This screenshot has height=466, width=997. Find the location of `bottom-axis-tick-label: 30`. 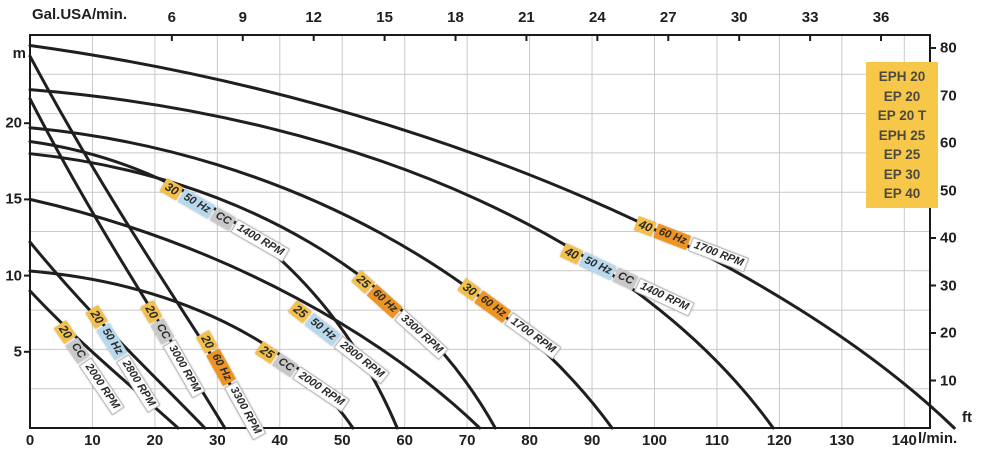

bottom-axis-tick-label: 30 is located at coordinates (217, 440).